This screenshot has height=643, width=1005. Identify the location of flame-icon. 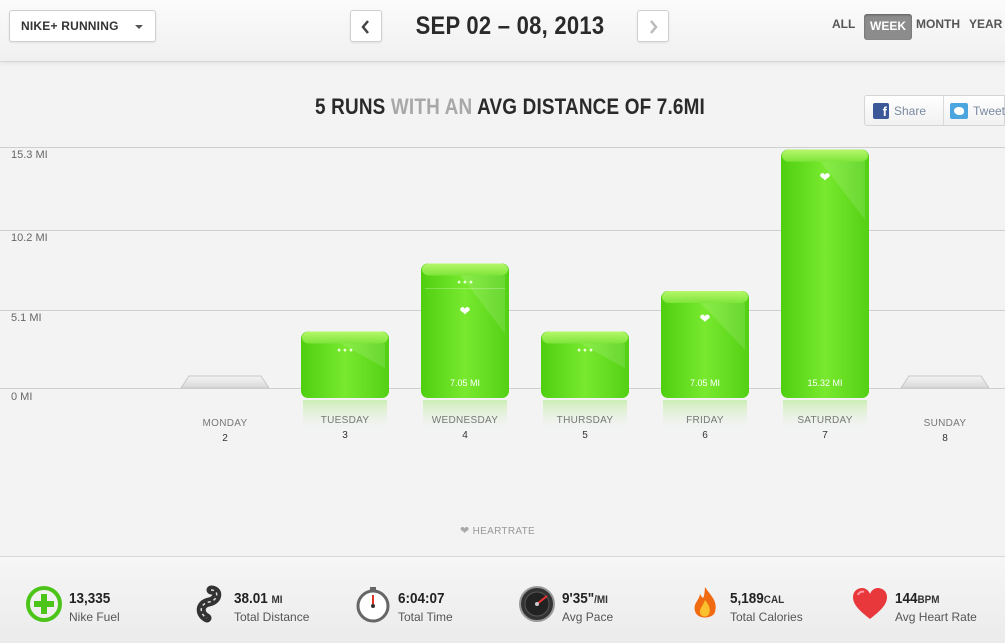
(705, 602).